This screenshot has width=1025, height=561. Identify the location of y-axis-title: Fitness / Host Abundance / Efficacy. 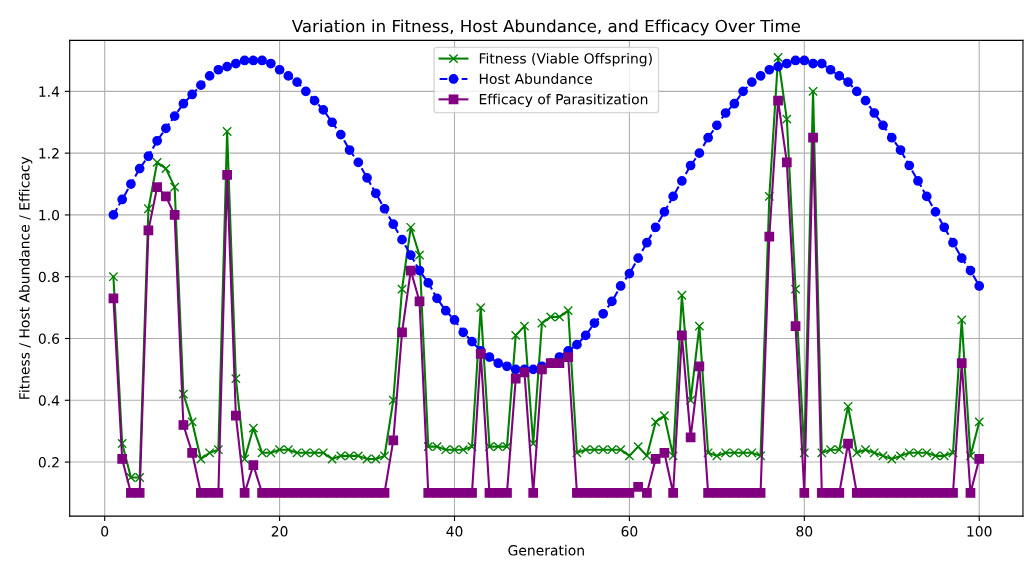
(25, 277).